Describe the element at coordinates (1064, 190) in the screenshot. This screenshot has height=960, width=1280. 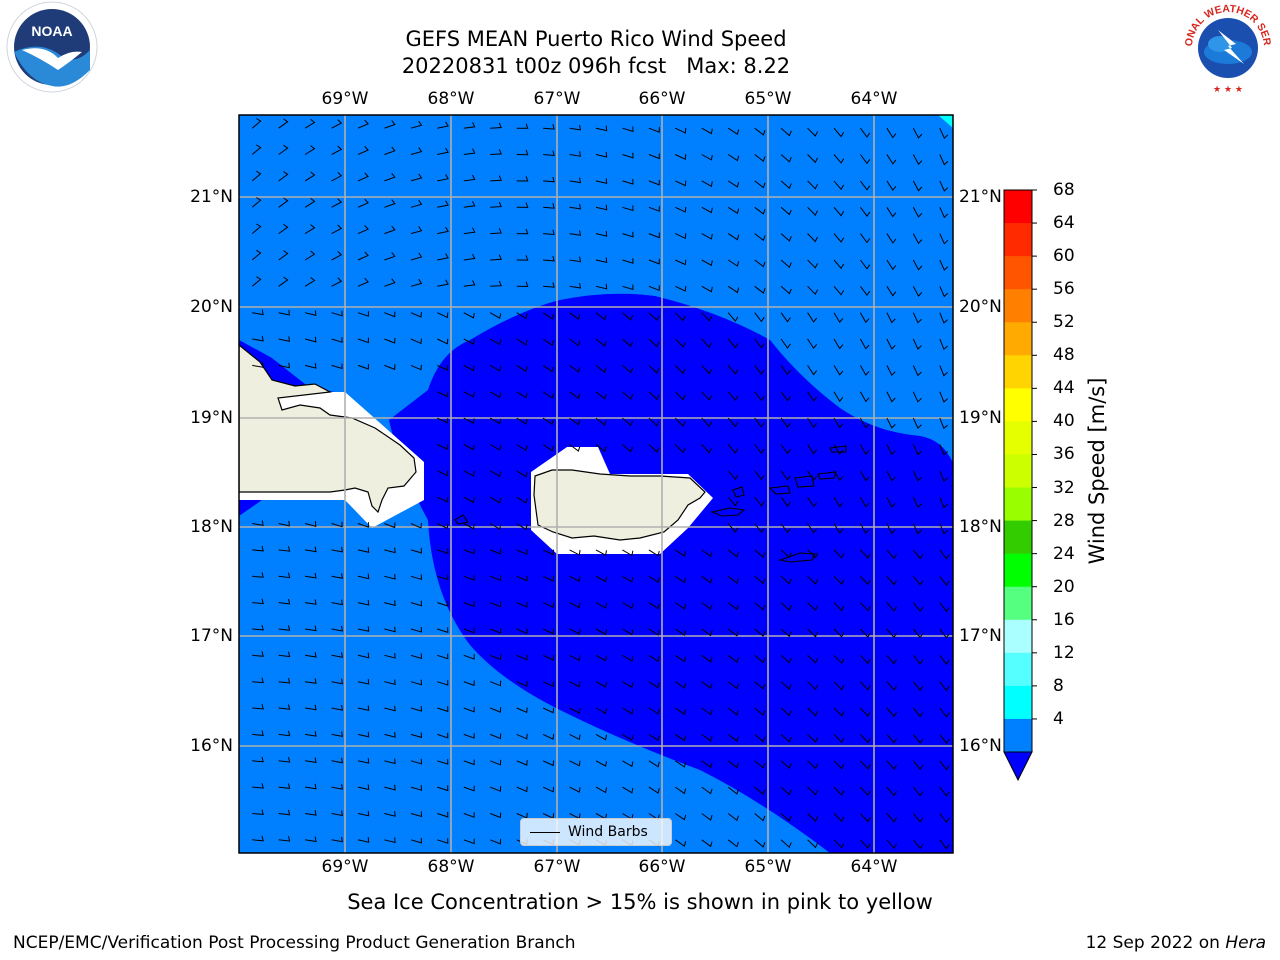
I see `colorbar-tick-label: 68` at that location.